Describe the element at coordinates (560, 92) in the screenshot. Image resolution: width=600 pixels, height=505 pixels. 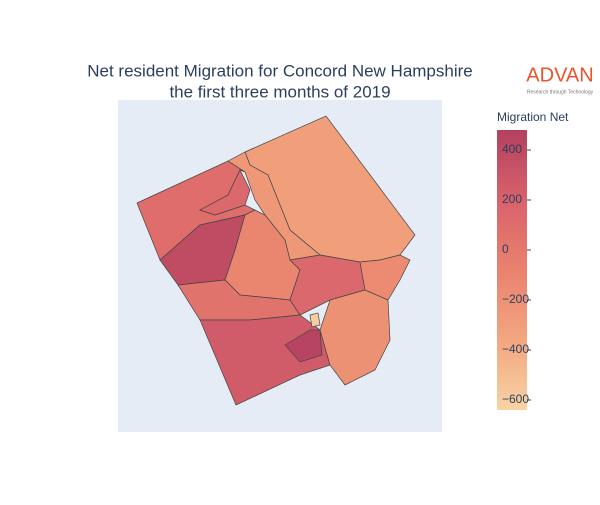
I see `logo-tagline: Research through Technology` at that location.